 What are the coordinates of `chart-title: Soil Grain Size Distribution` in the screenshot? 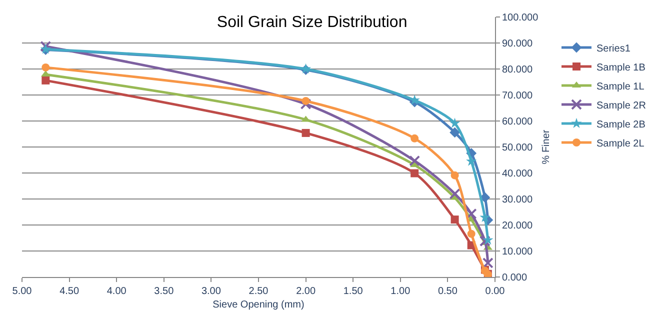 It's located at (312, 23).